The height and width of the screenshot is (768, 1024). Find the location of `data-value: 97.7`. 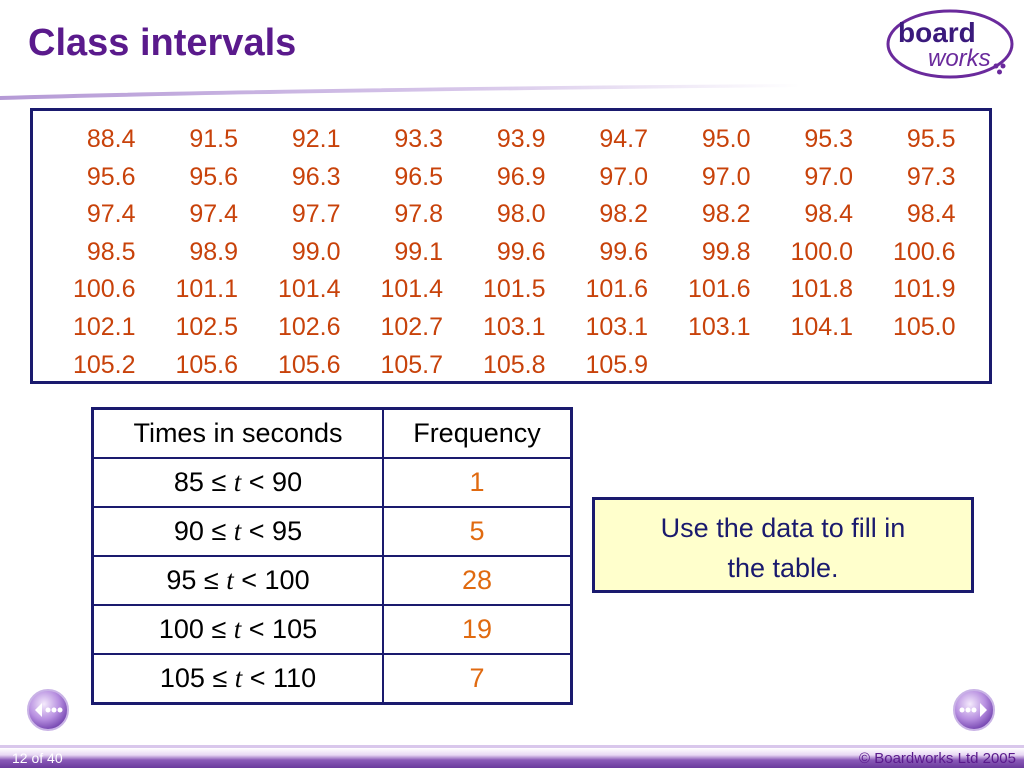

data-value: 97.7 is located at coordinates (316, 214).